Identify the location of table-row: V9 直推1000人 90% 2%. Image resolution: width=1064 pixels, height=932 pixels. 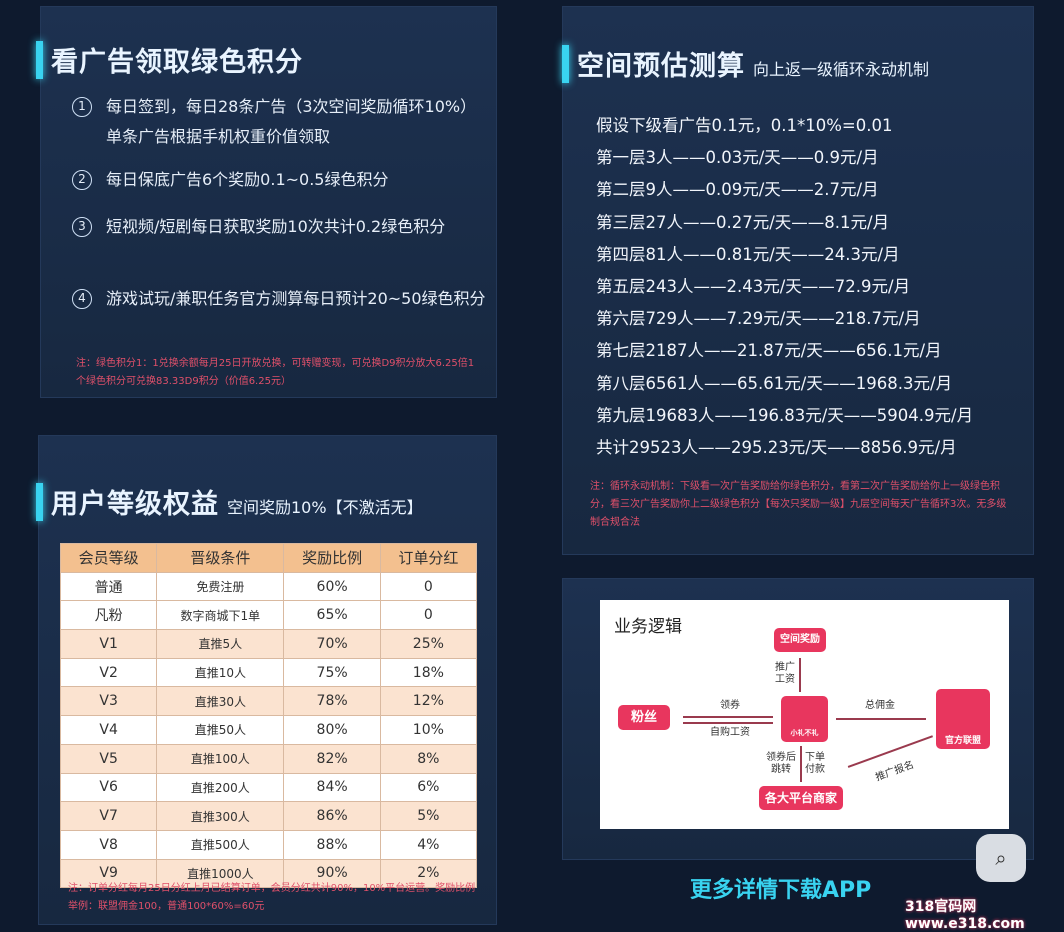
(268, 873).